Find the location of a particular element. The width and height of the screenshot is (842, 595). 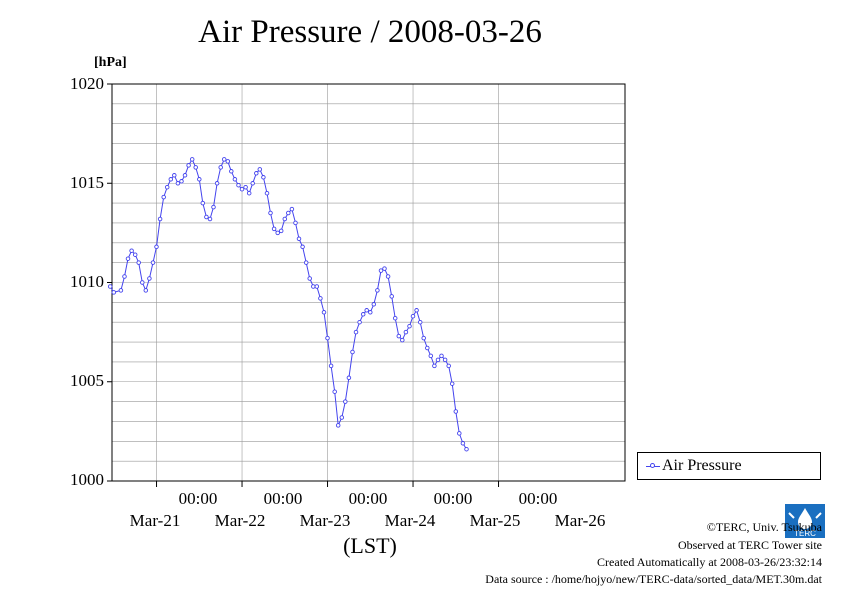

legend: Air Pressure is located at coordinates (729, 466).